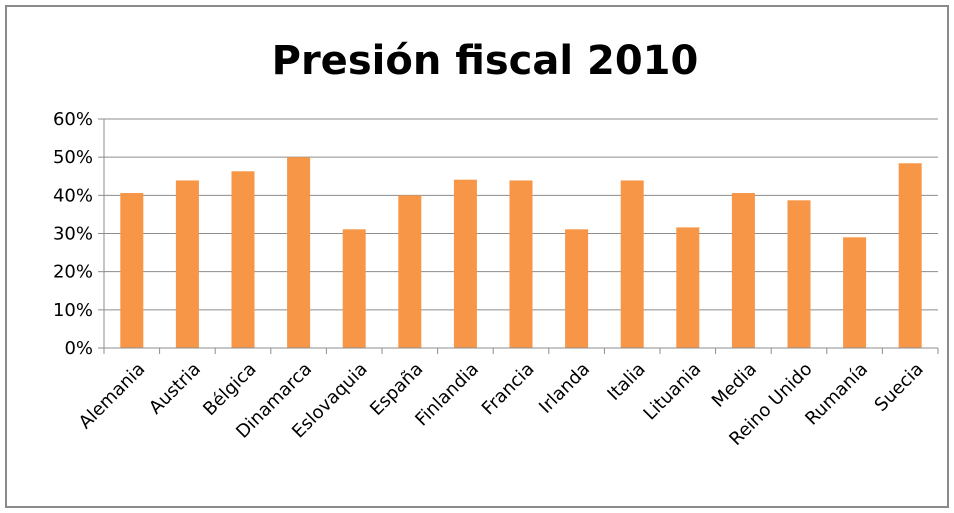 Image resolution: width=954 pixels, height=513 pixels. Describe the element at coordinates (73, 310) in the screenshot. I see `y-tick-label: 10%` at that location.